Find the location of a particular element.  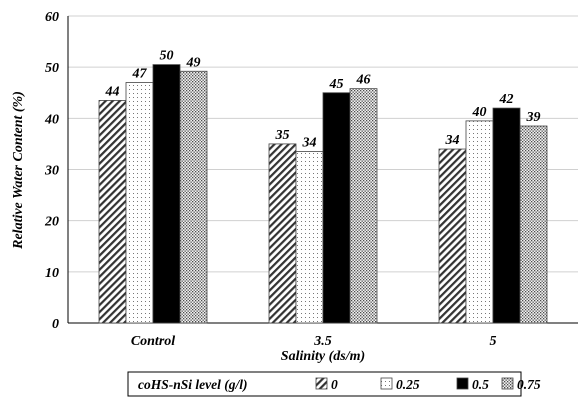

category-label: 5 is located at coordinates (493, 341).